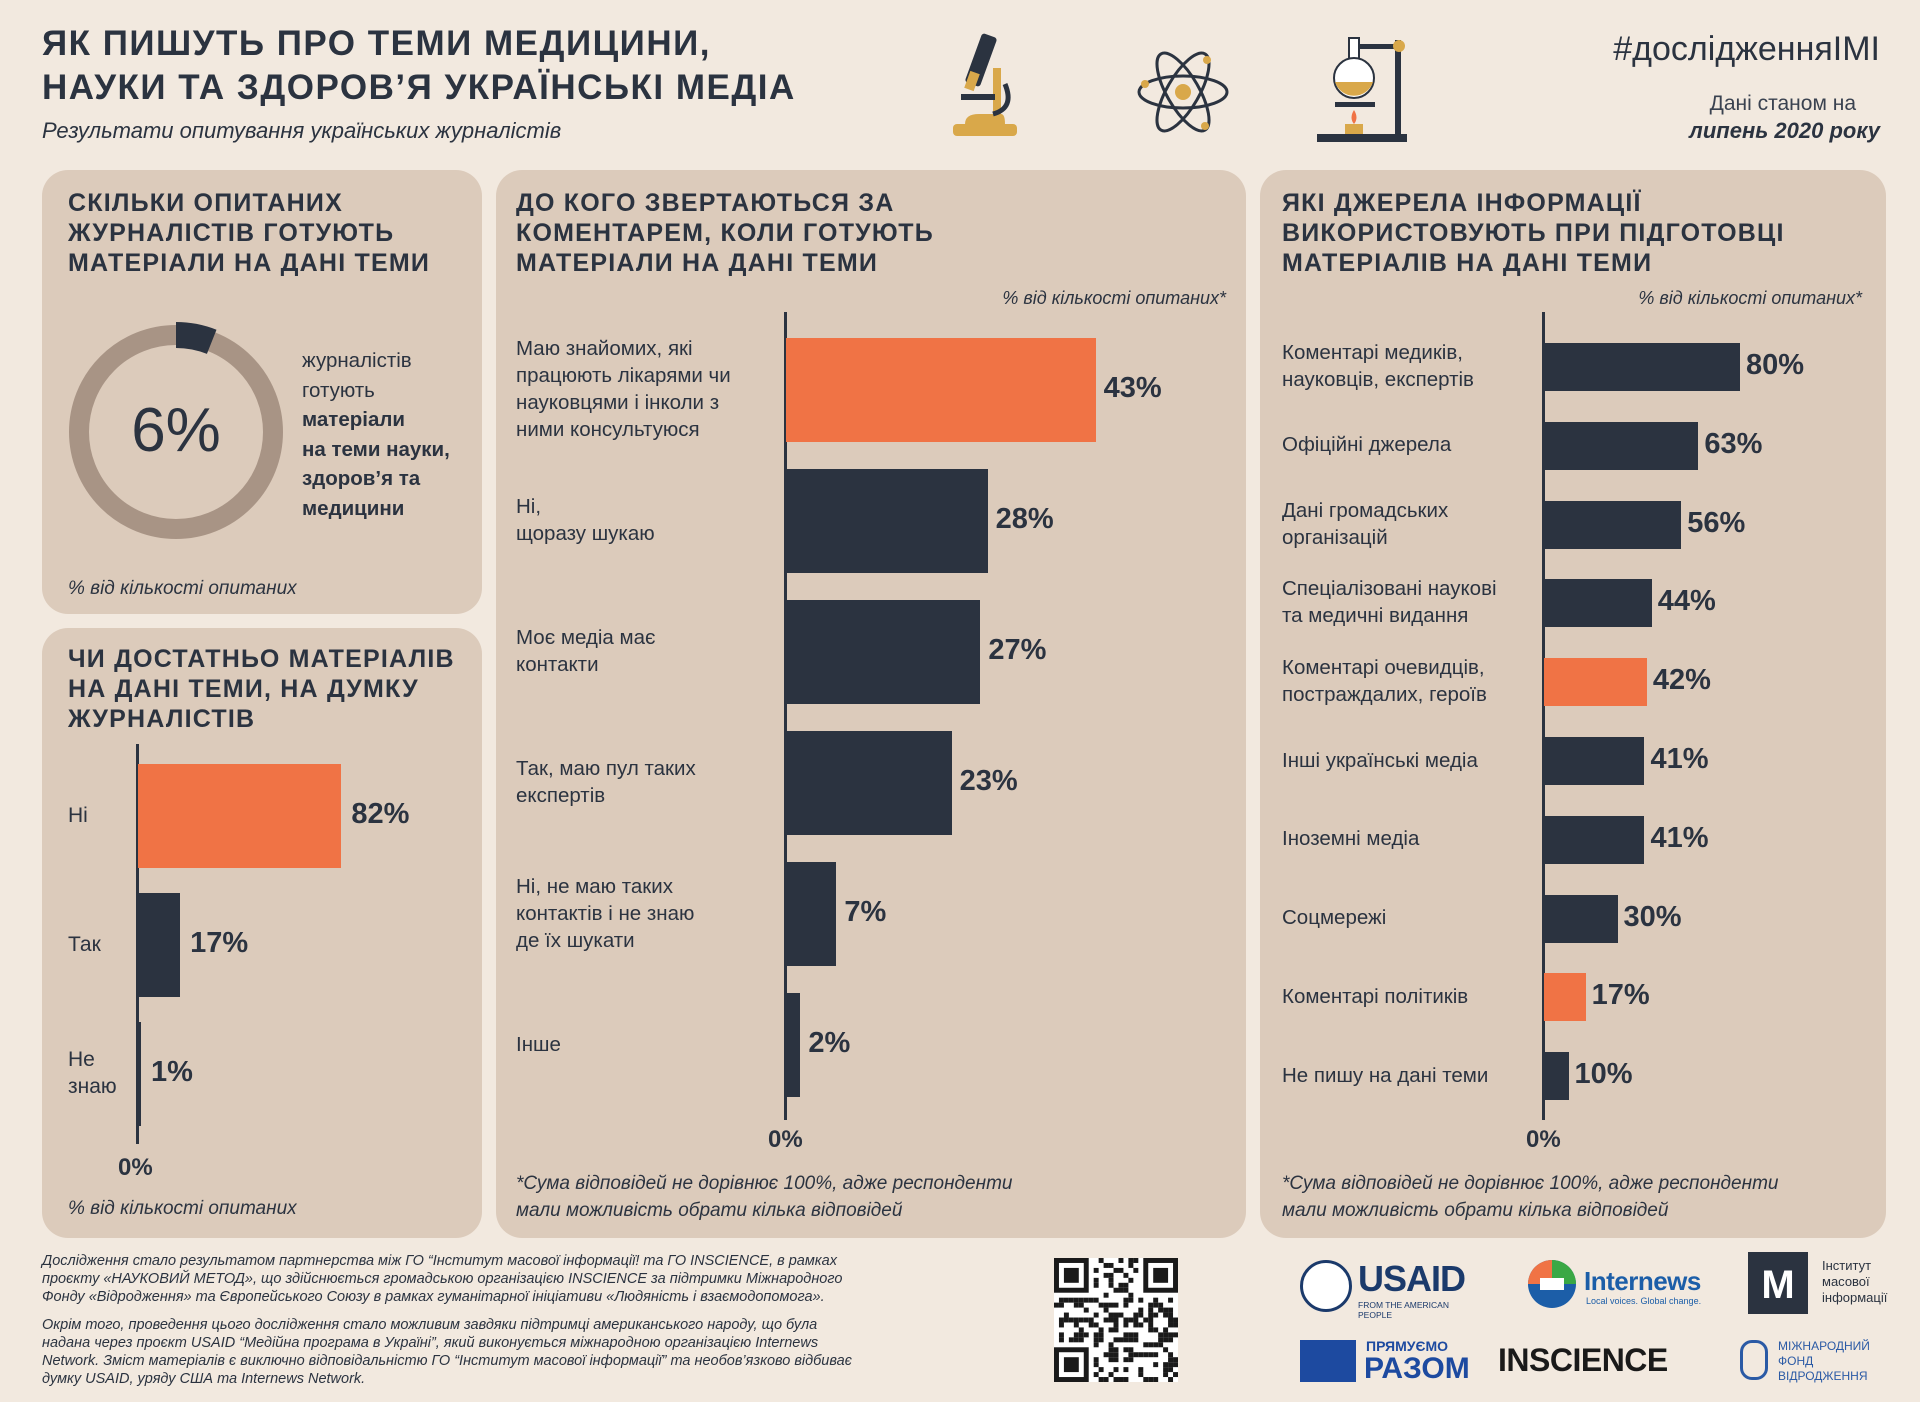  I want to click on category-label-line: Не пишу на дані теми, so click(1385, 1075).